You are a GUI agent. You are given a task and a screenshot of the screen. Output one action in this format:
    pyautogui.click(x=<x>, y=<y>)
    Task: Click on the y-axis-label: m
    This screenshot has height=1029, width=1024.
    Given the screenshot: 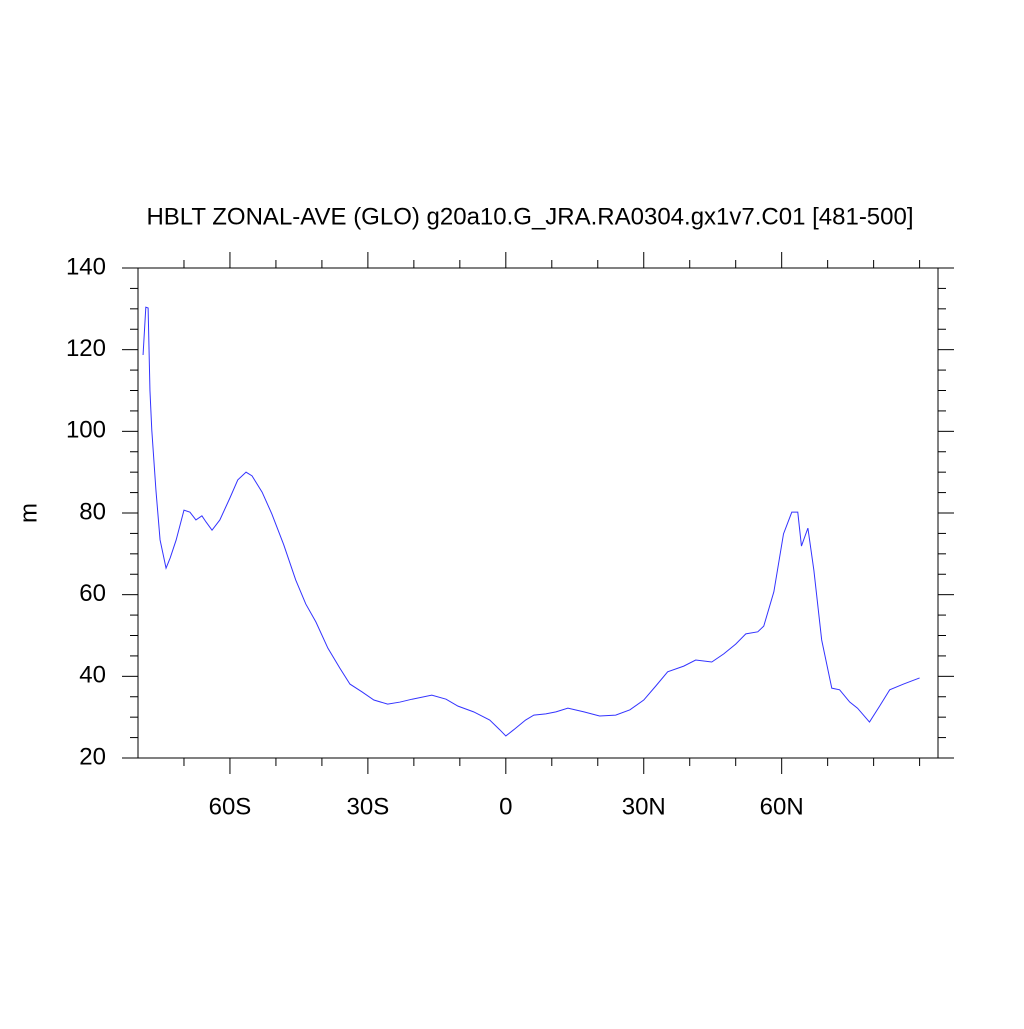 What is the action you would take?
    pyautogui.click(x=28, y=513)
    